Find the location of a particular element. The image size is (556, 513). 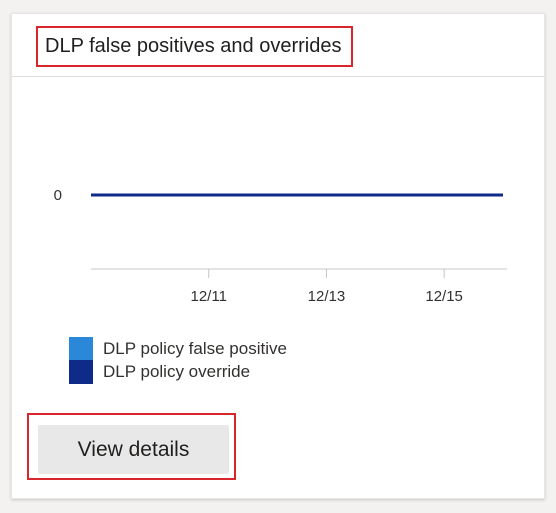

x-tick-label: 12/13 is located at coordinates (327, 296).